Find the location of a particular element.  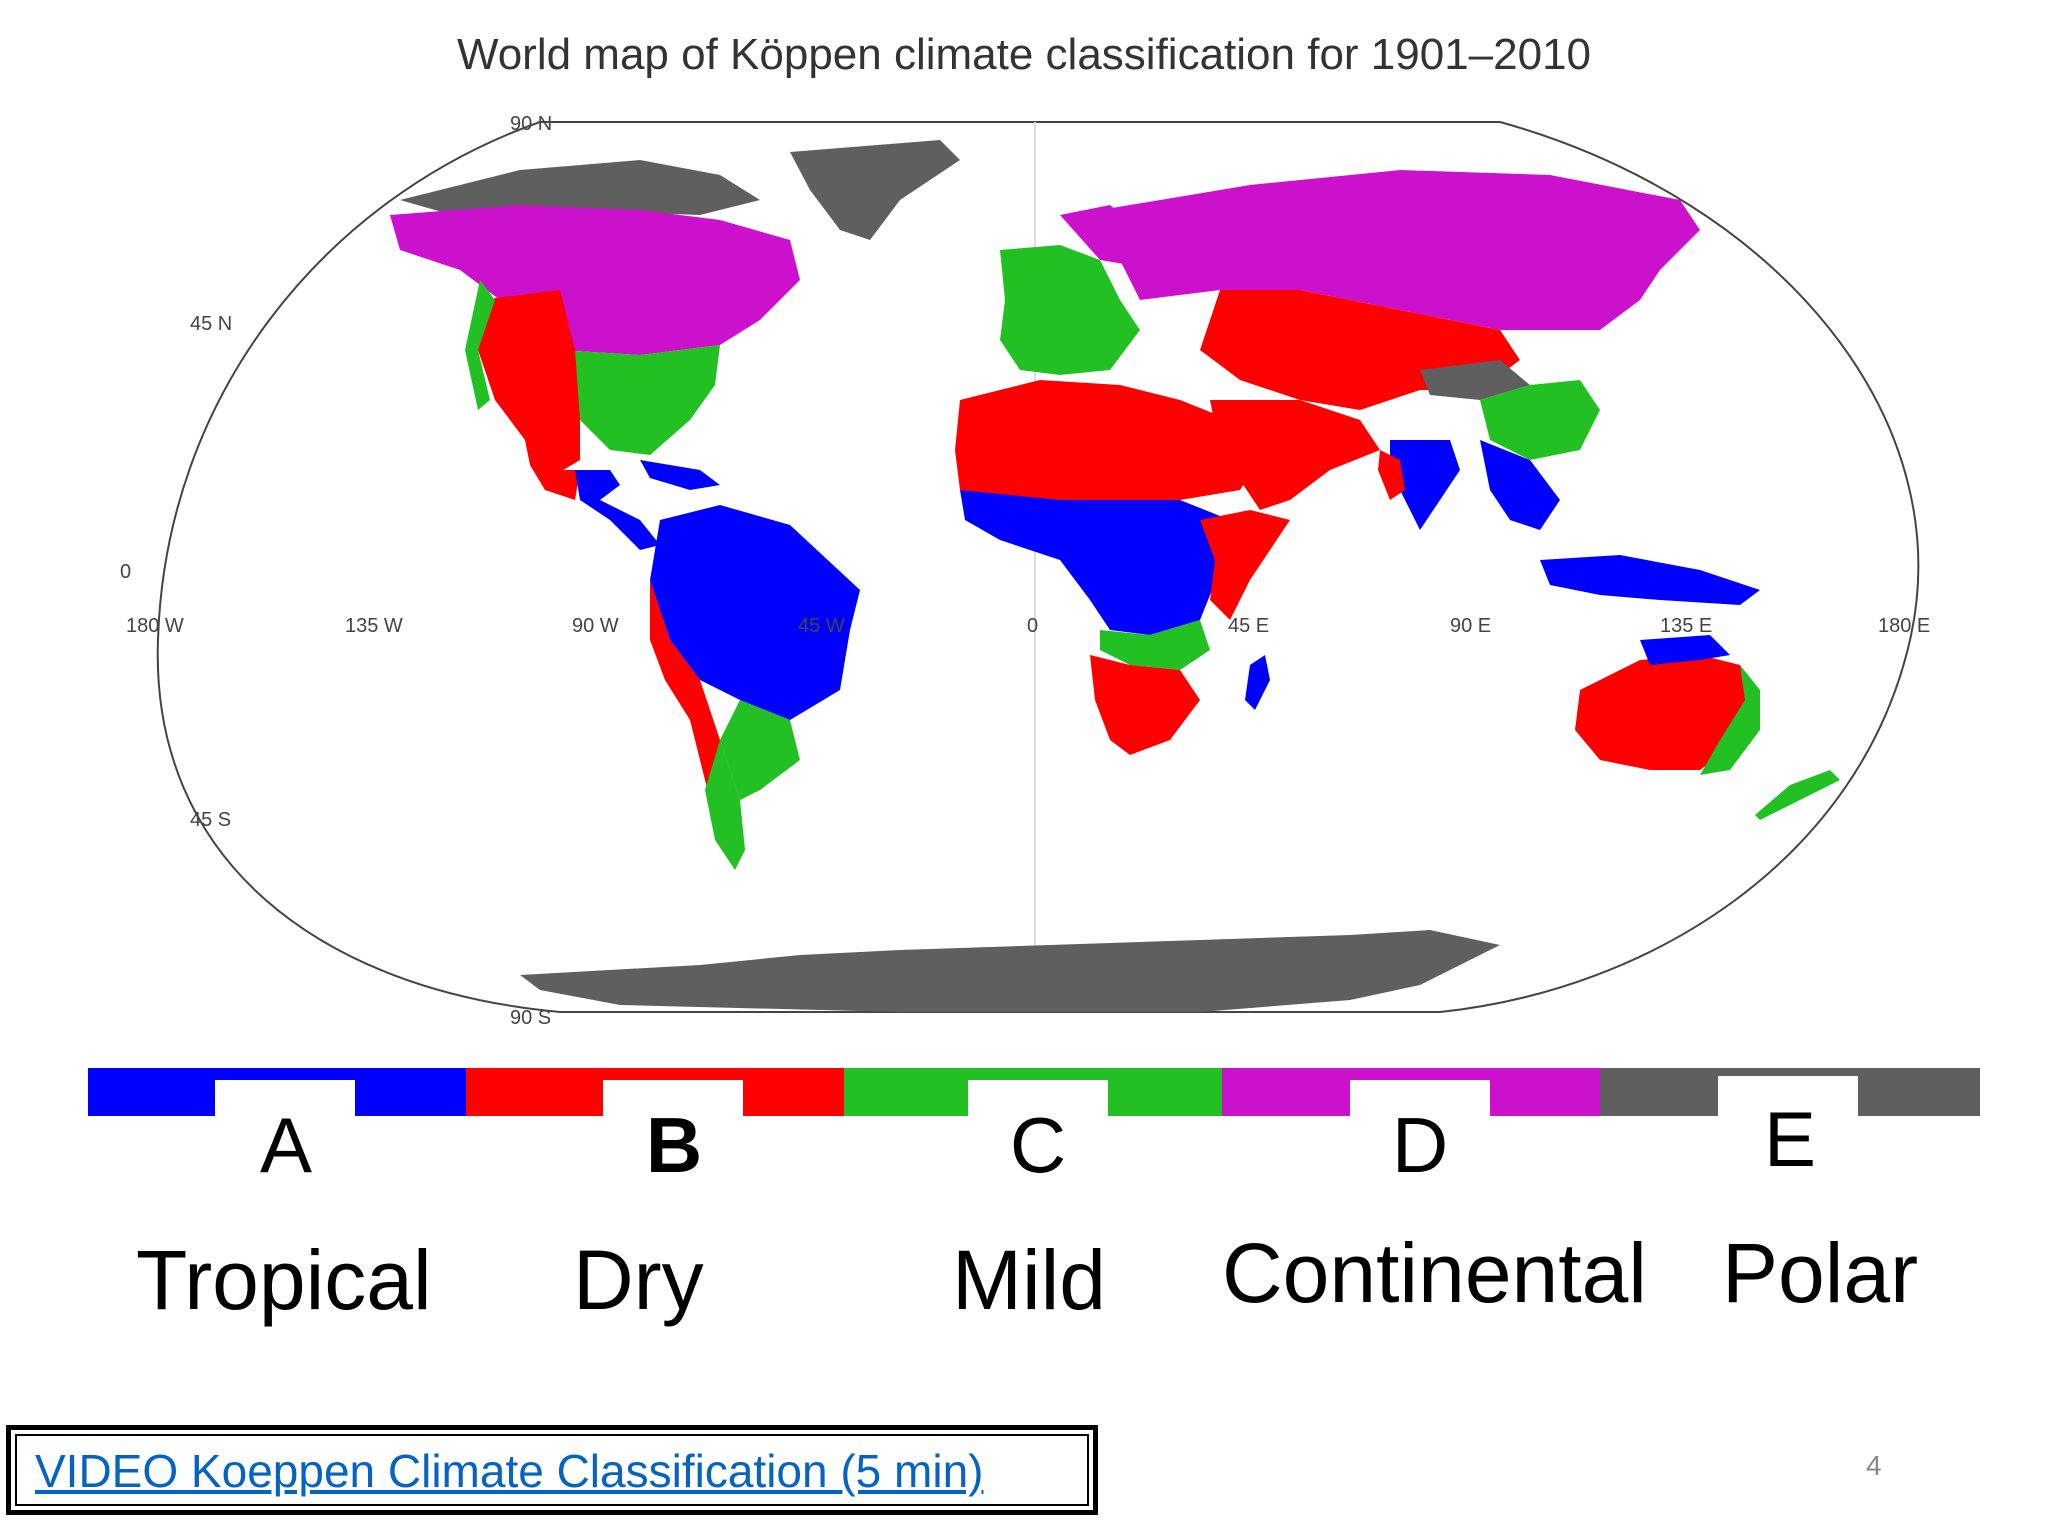

lat-label-45s: 45 S is located at coordinates (210, 820).